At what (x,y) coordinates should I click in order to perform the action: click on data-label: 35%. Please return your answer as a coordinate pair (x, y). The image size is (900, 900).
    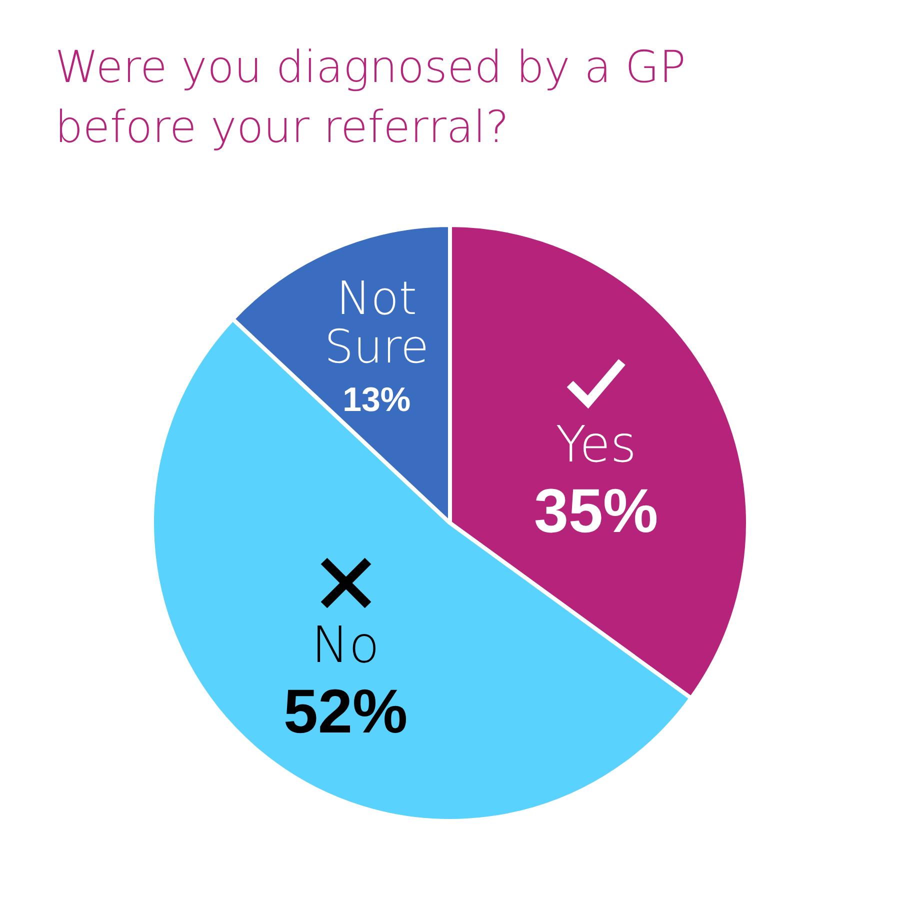
    Looking at the image, I should click on (596, 511).